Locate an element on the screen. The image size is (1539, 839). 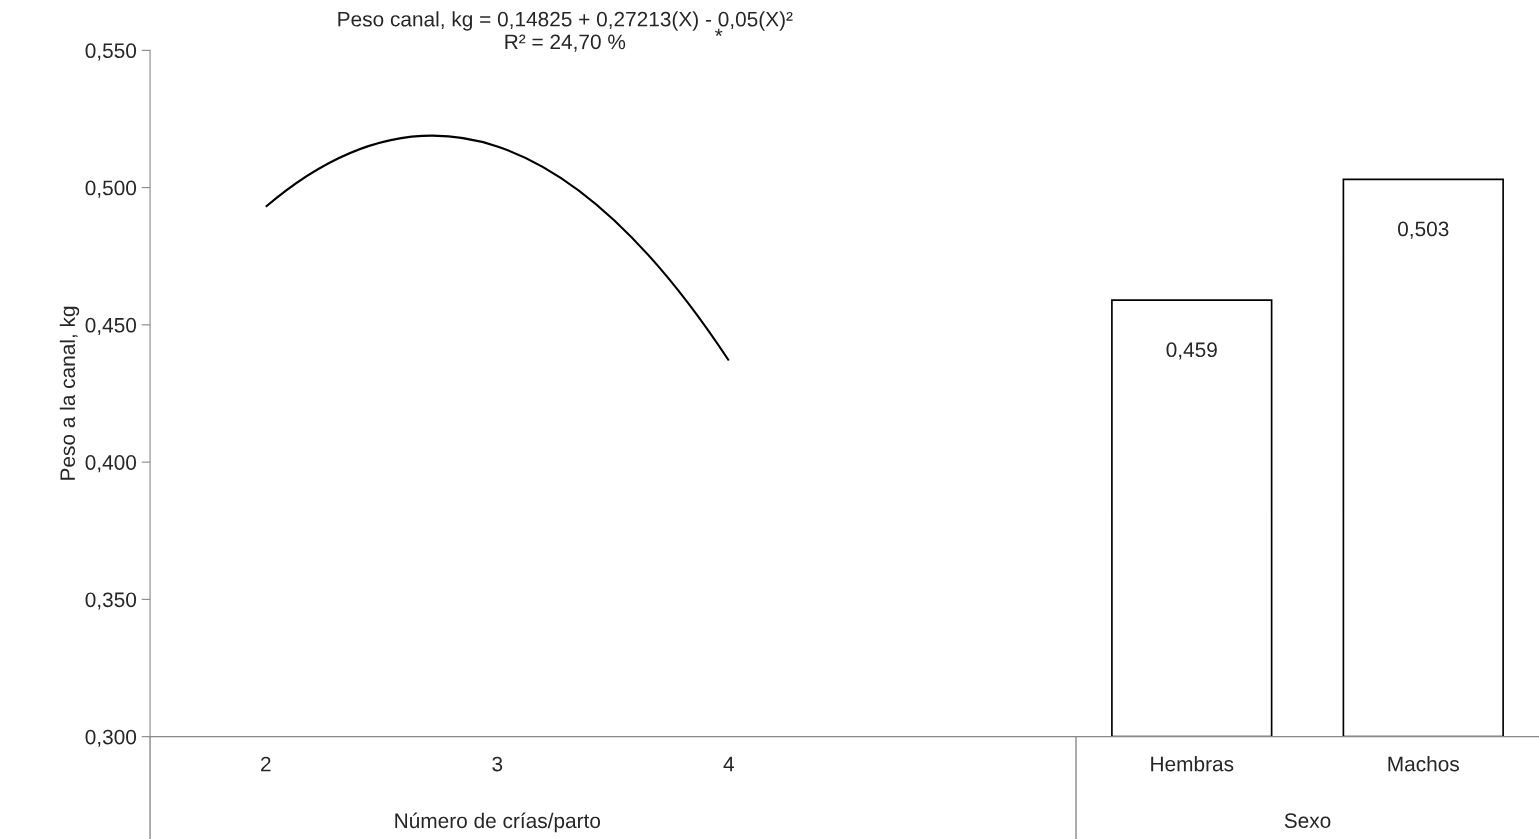
chart-subtitle: R² = 24,70 % is located at coordinates (565, 43).